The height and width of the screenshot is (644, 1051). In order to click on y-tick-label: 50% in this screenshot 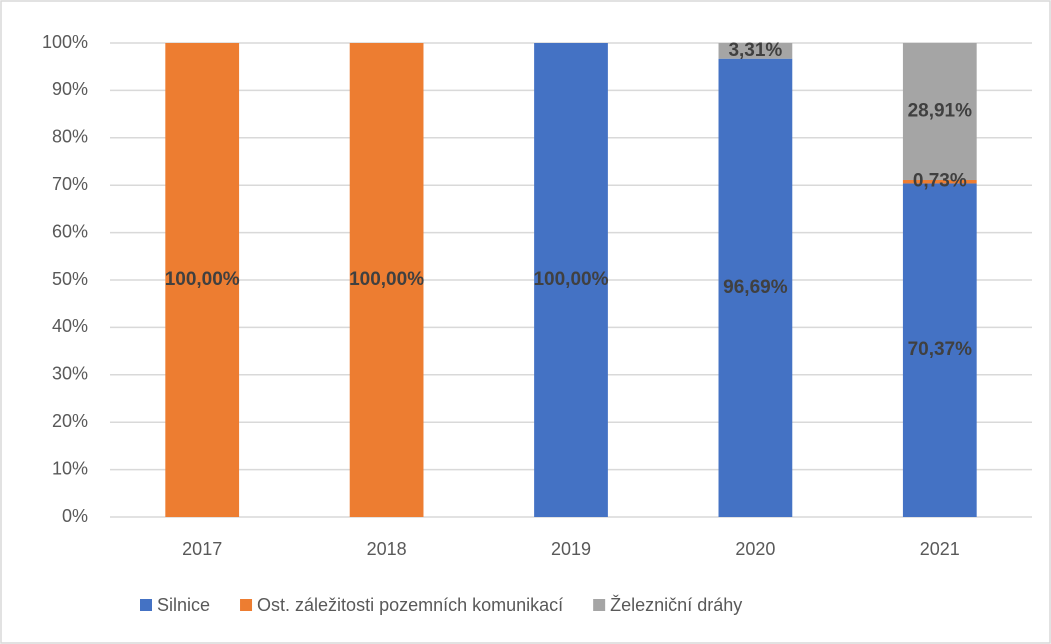, I will do `click(70, 279)`.